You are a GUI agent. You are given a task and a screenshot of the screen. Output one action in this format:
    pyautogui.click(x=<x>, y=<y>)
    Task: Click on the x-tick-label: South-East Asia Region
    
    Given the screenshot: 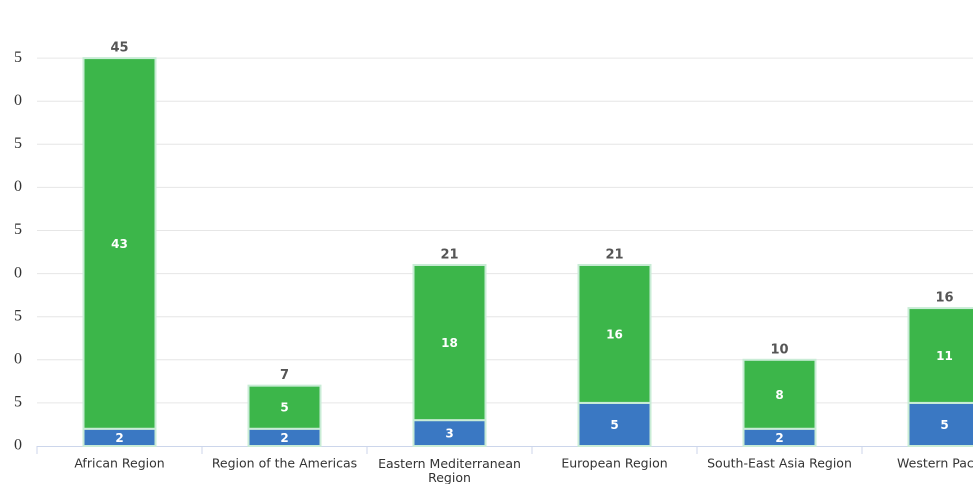 What is the action you would take?
    pyautogui.click(x=779, y=463)
    